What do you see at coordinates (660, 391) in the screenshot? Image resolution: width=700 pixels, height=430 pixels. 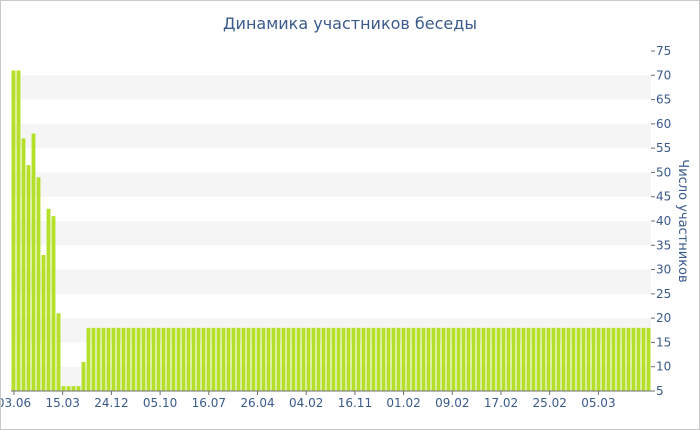 I see `y-tick-label: 5` at bounding box center [660, 391].